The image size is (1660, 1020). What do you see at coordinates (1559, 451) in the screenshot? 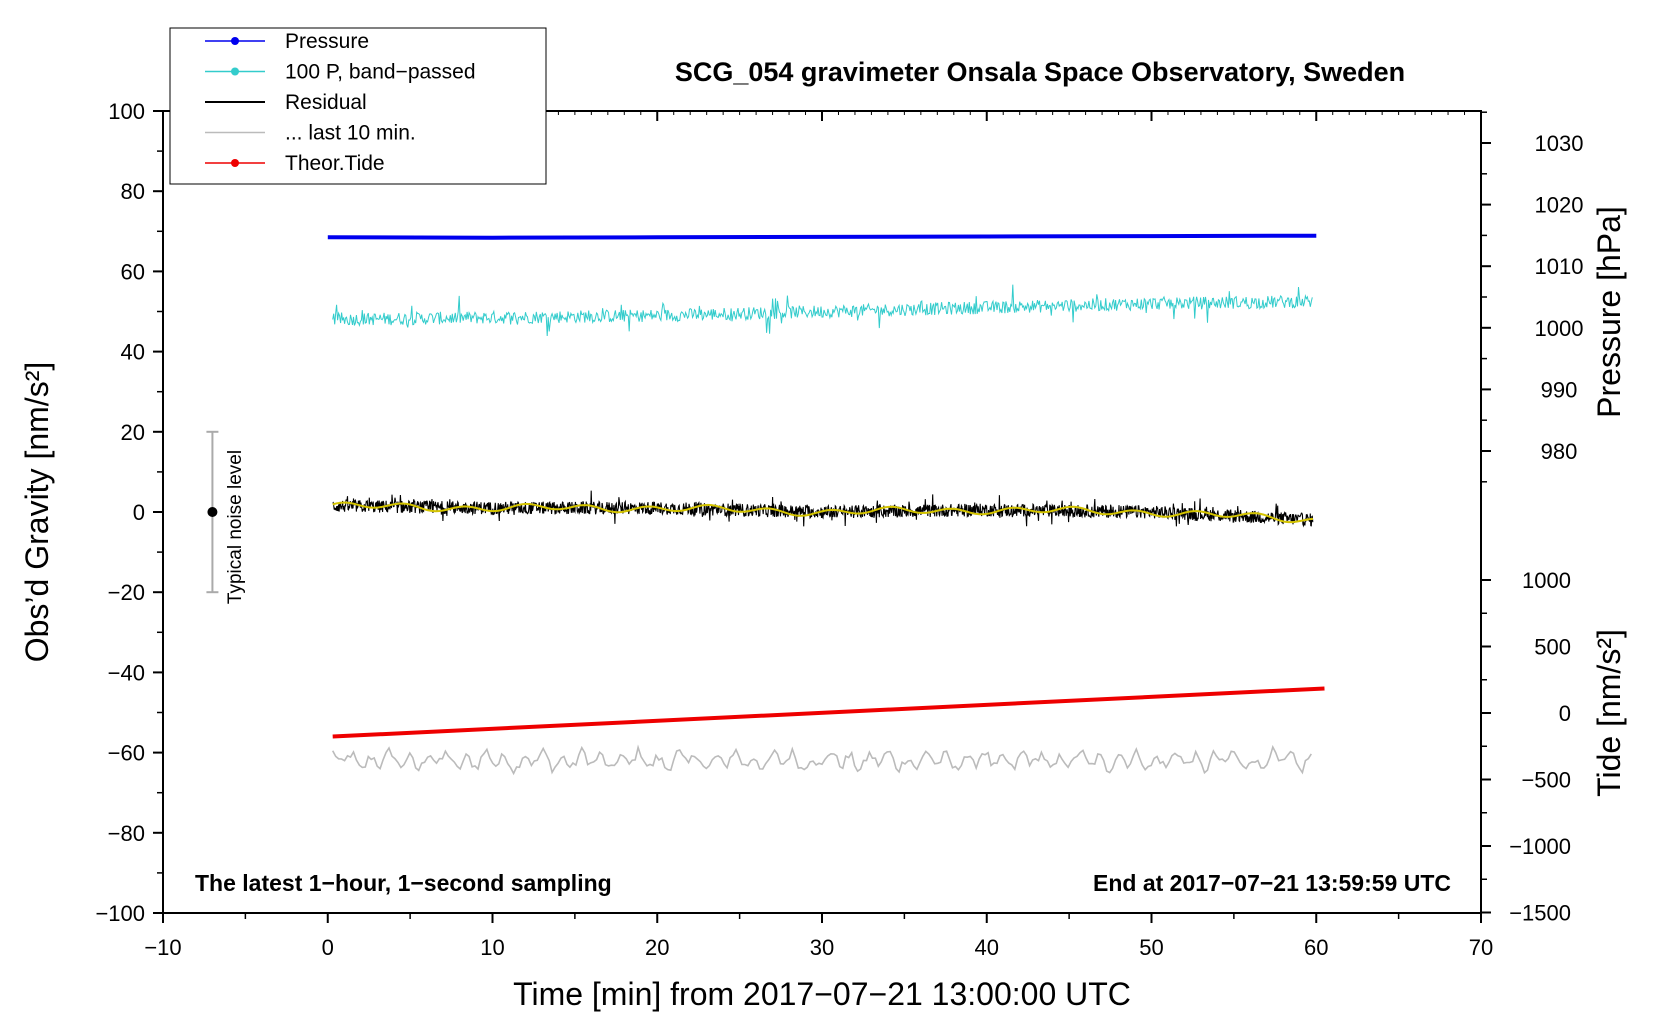
I see `pressure-tick-label: 980` at bounding box center [1559, 451].